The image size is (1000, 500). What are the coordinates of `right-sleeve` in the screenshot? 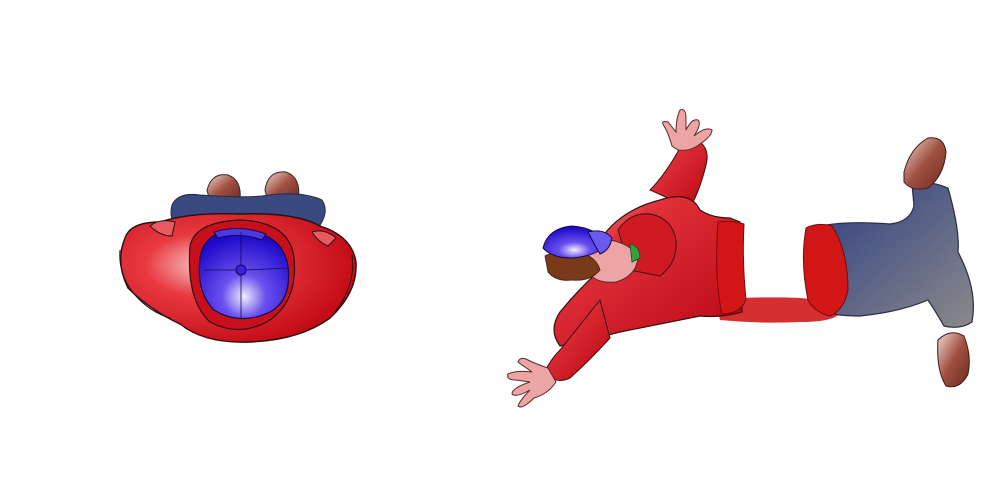 It's located at (344, 283).